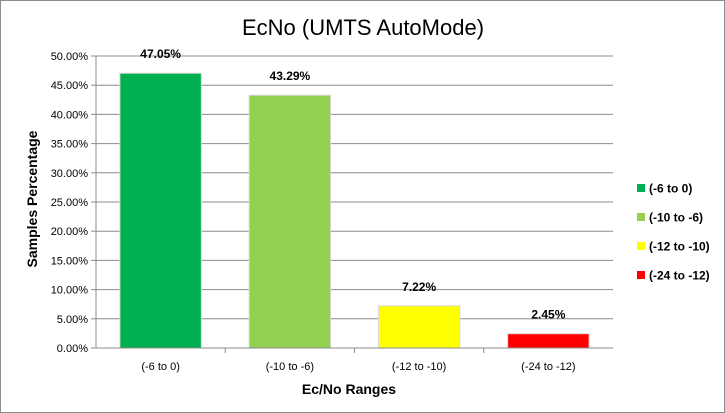 This screenshot has width=725, height=413. I want to click on y-tick-label: 50.00%, so click(70, 57).